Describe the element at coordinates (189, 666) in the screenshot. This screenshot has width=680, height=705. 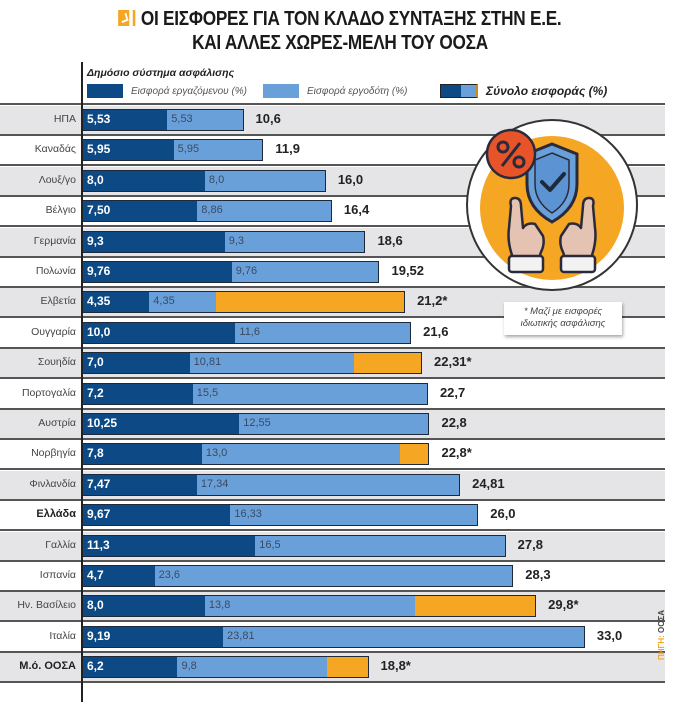
I see `bar-segment-employer-label: 9,8` at that location.